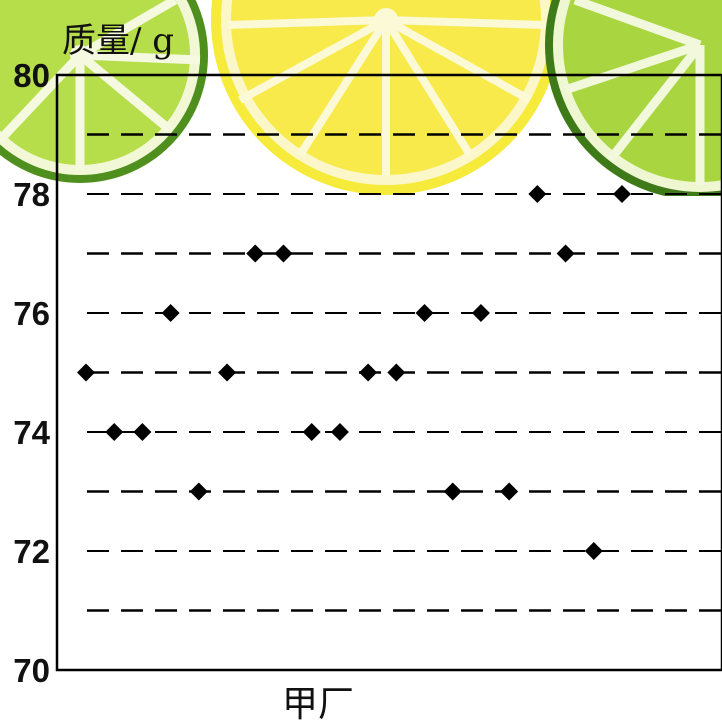  Describe the element at coordinates (633, 100) in the screenshot. I see `lime-slice-right-icon` at that location.